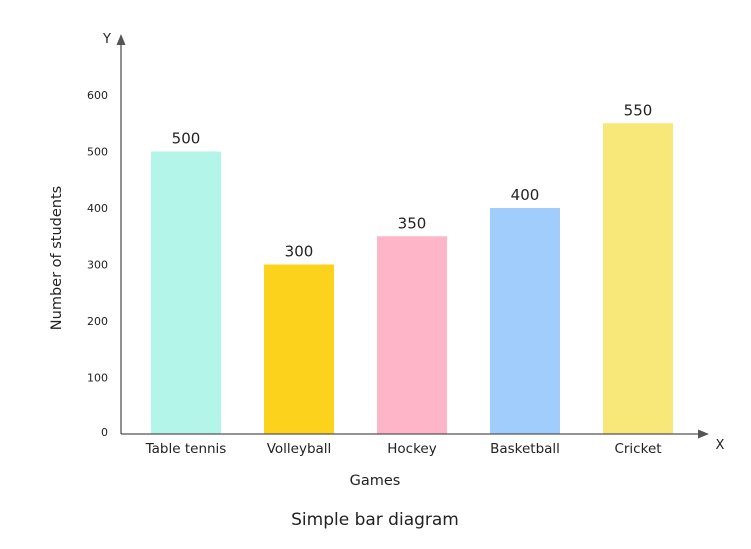  Describe the element at coordinates (186, 292) in the screenshot. I see `bar-table-tennis` at that location.